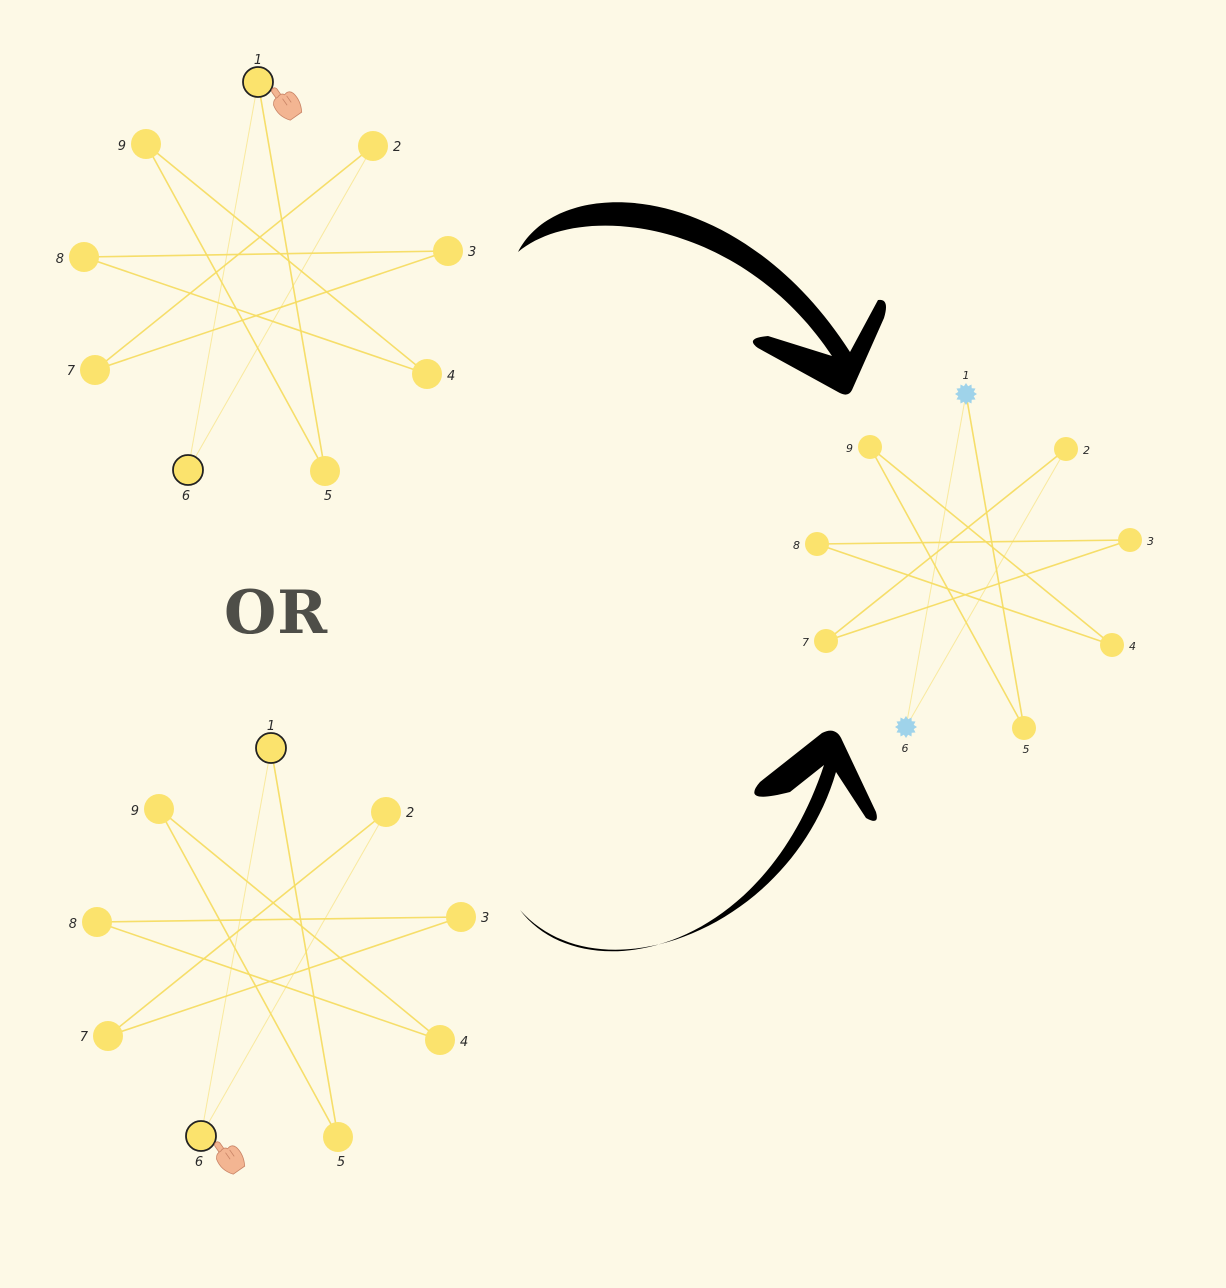  Describe the element at coordinates (702, 298) in the screenshot. I see `curved-arrow-top-icon` at that location.